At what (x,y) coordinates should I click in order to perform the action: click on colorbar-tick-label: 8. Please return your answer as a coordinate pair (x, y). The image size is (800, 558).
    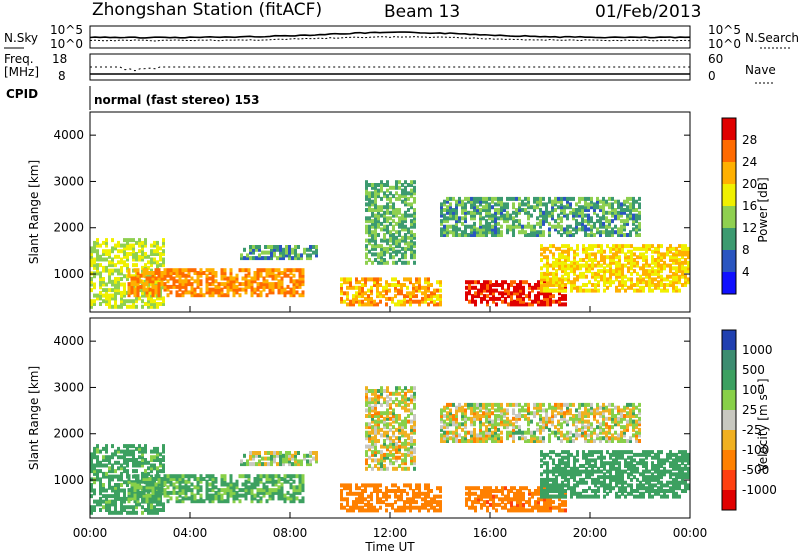
    Looking at the image, I should click on (746, 250).